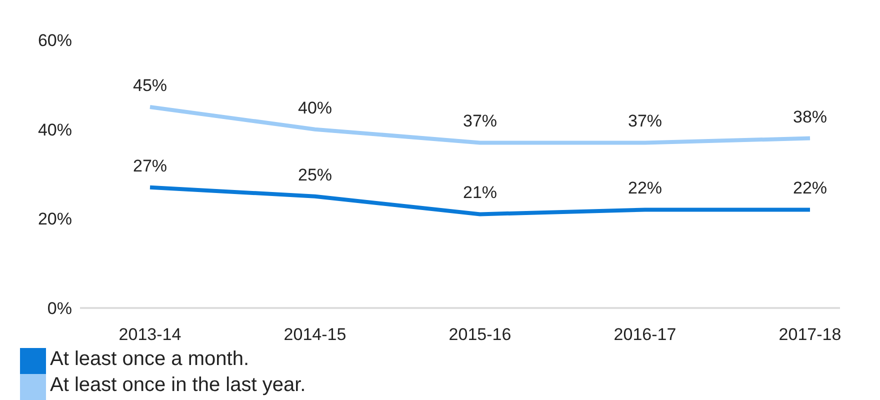 The width and height of the screenshot is (880, 400). Describe the element at coordinates (315, 174) in the screenshot. I see `data-label: 25%` at that location.